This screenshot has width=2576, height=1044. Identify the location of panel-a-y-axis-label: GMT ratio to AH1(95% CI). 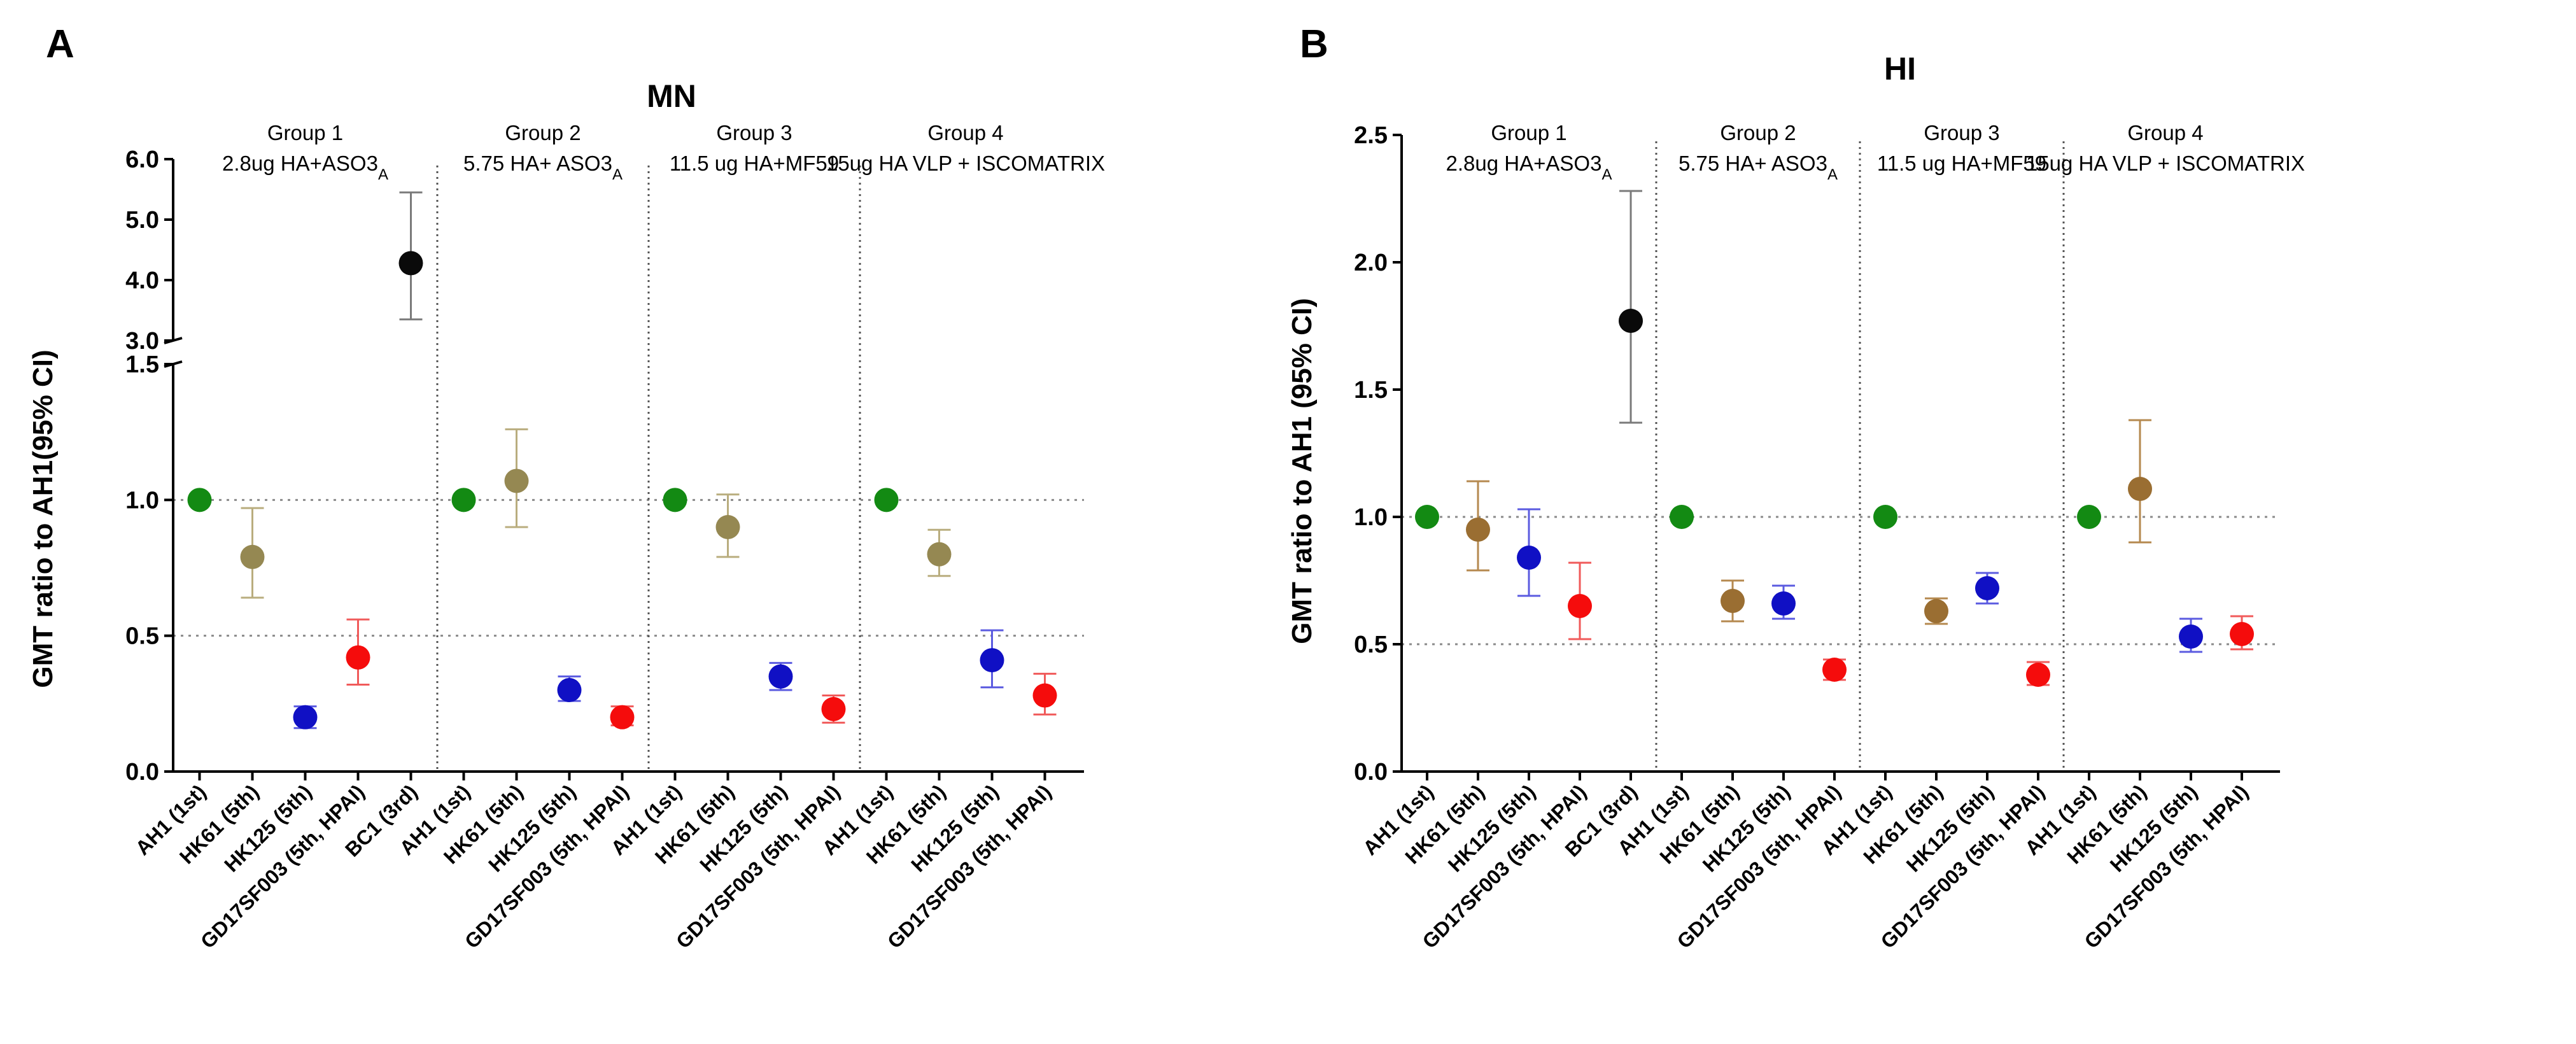
(43, 518).